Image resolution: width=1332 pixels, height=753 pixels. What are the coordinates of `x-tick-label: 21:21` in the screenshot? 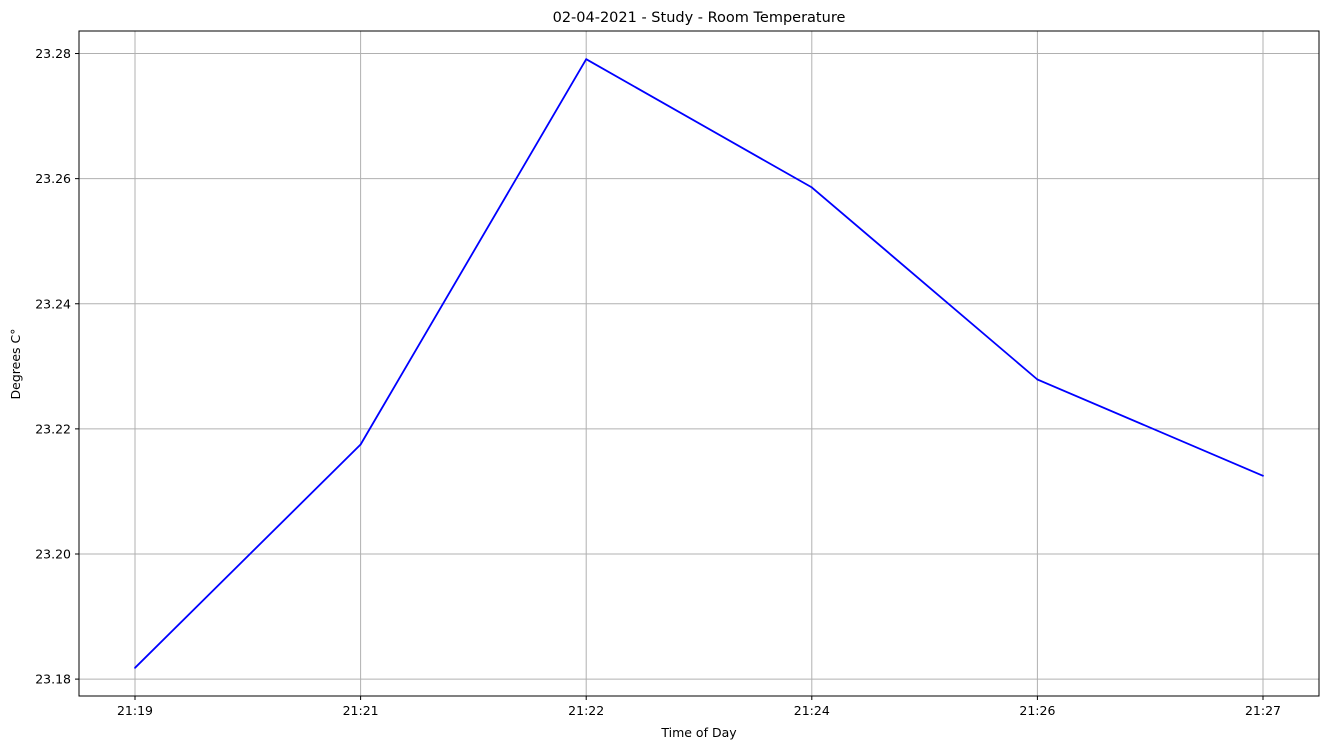 It's located at (361, 710).